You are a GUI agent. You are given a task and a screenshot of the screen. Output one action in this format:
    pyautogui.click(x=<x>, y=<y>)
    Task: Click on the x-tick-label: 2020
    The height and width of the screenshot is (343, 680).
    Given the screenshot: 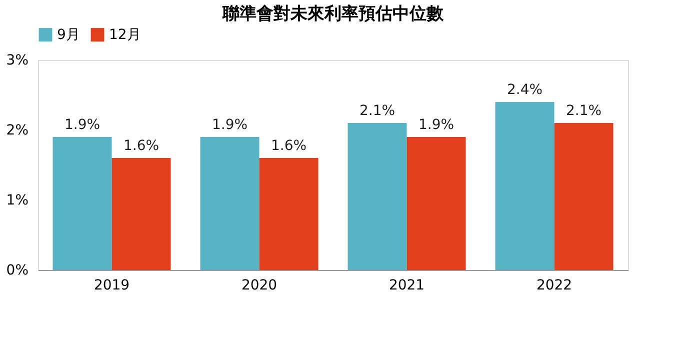 What is the action you would take?
    pyautogui.click(x=259, y=286)
    